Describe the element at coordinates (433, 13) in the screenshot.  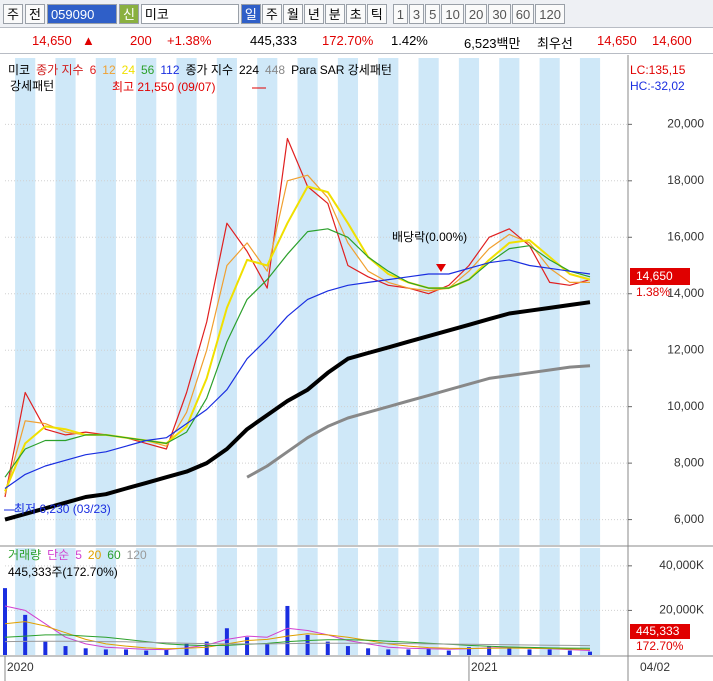
I see `interval-button: 5` at that location.